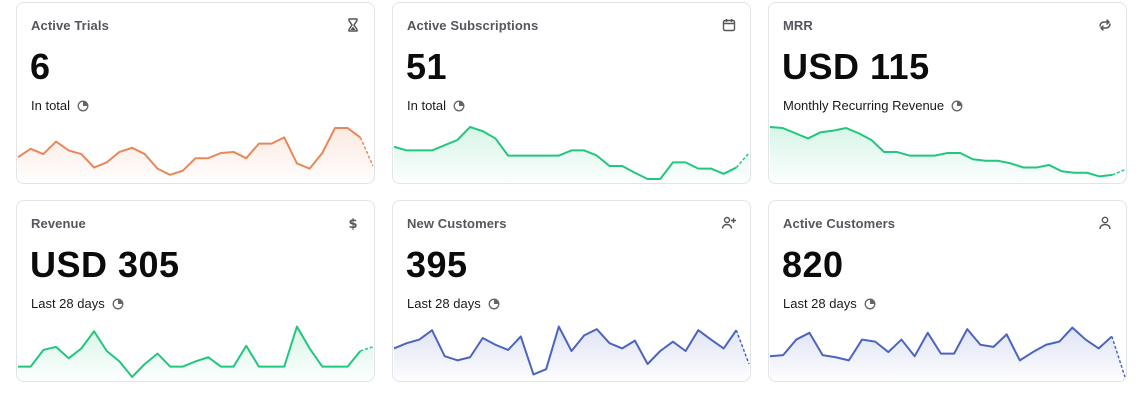 This screenshot has height=405, width=1145. I want to click on add-person-icon, so click(729, 223).